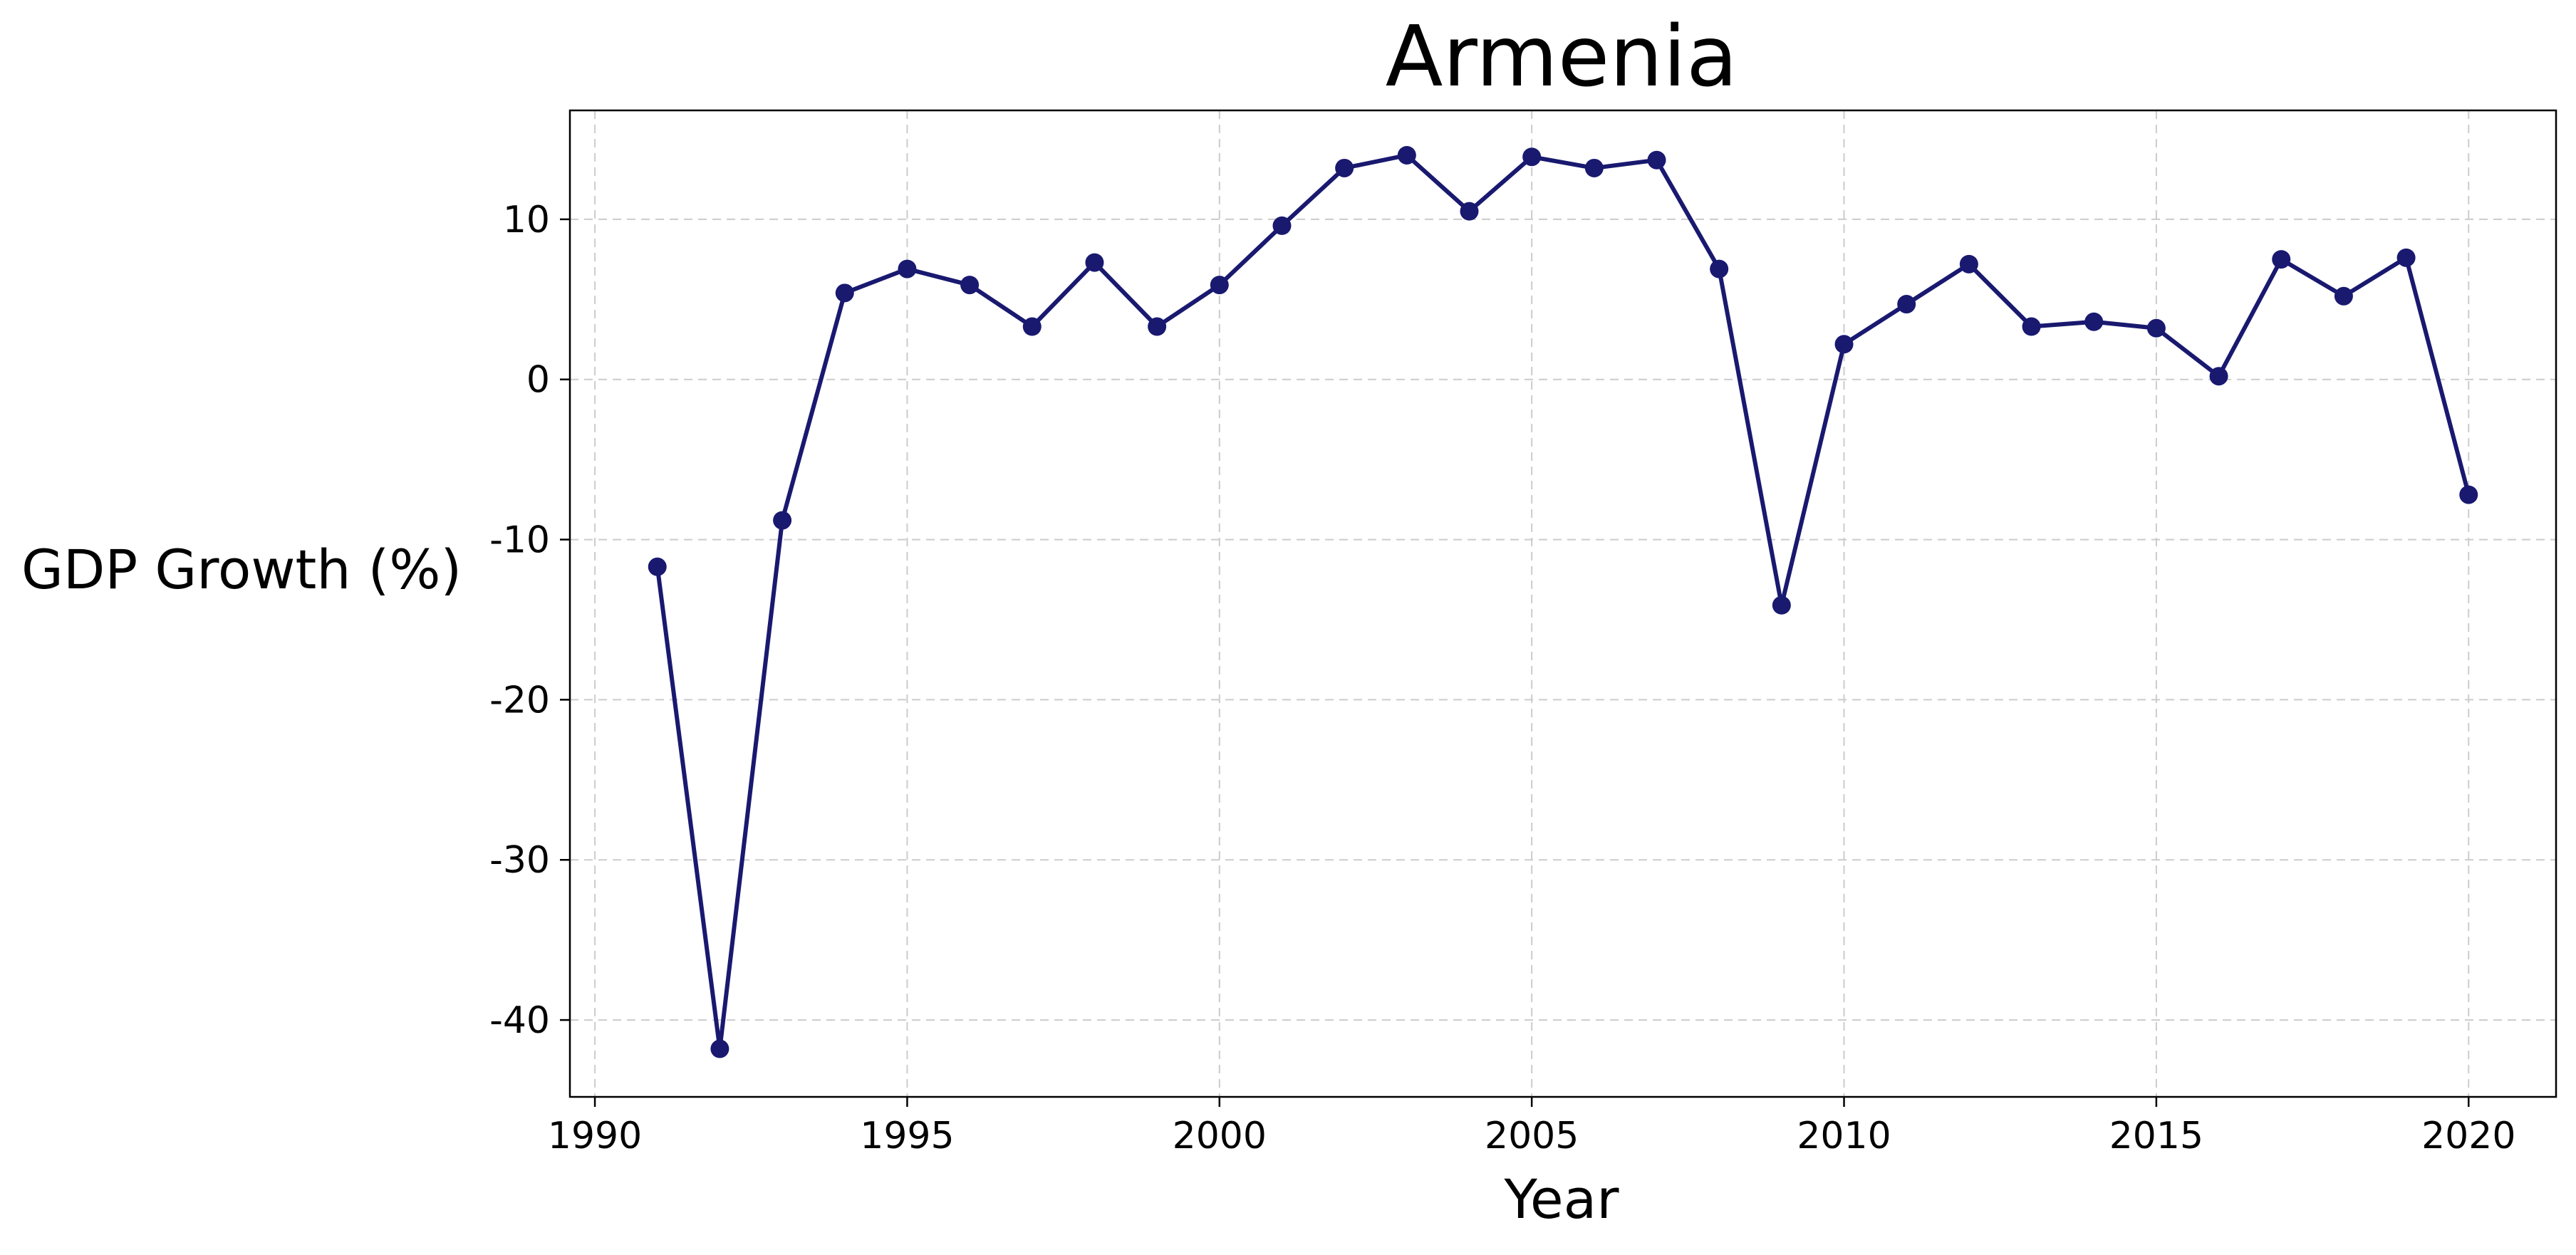 The image size is (2576, 1255). Describe the element at coordinates (2468, 1136) in the screenshot. I see `x-tick-label: 2020` at that location.